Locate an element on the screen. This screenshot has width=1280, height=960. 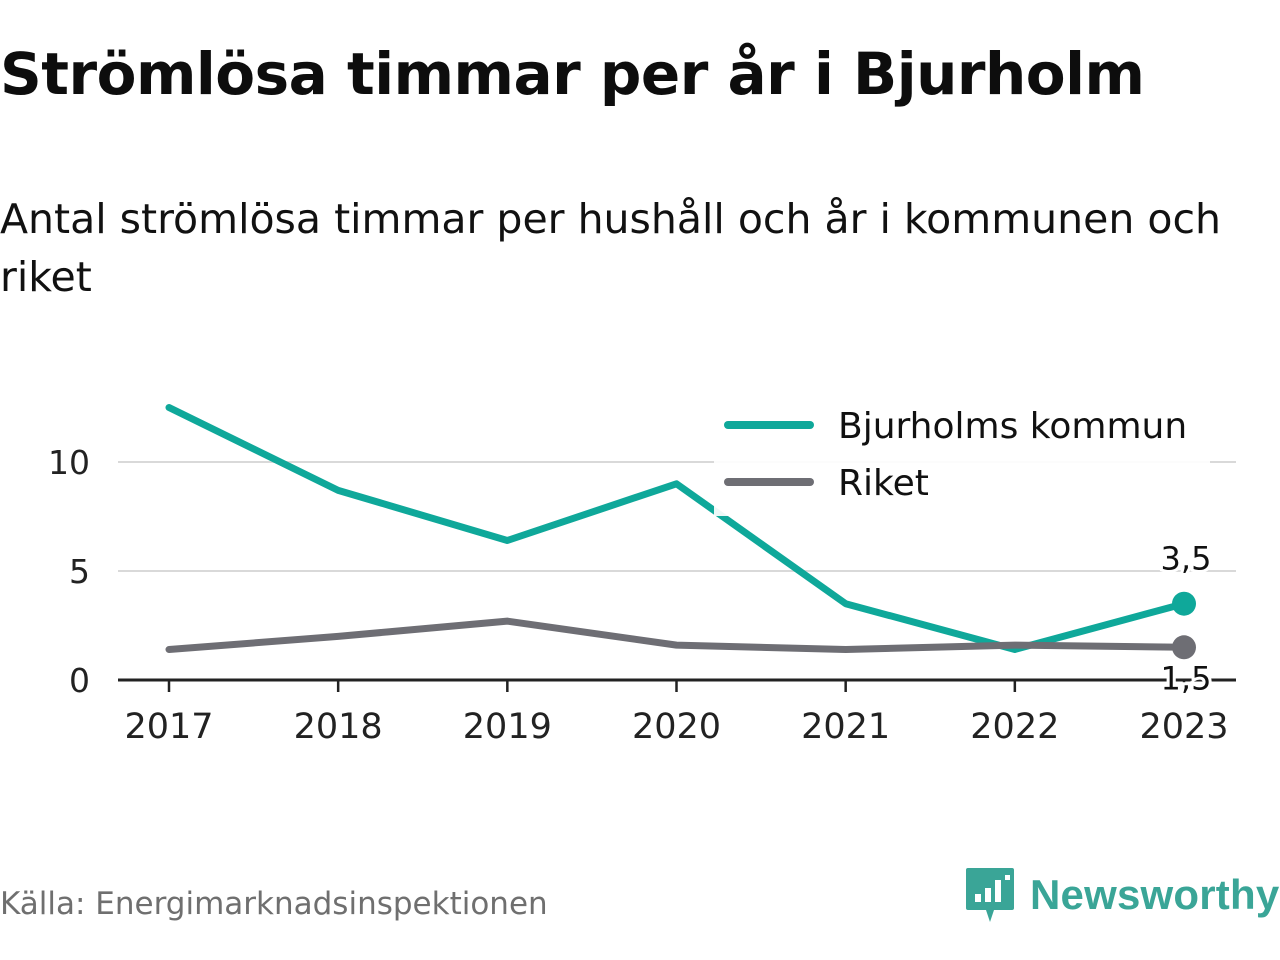
legend: Bjurholms kommun Riket is located at coordinates (962, 457).